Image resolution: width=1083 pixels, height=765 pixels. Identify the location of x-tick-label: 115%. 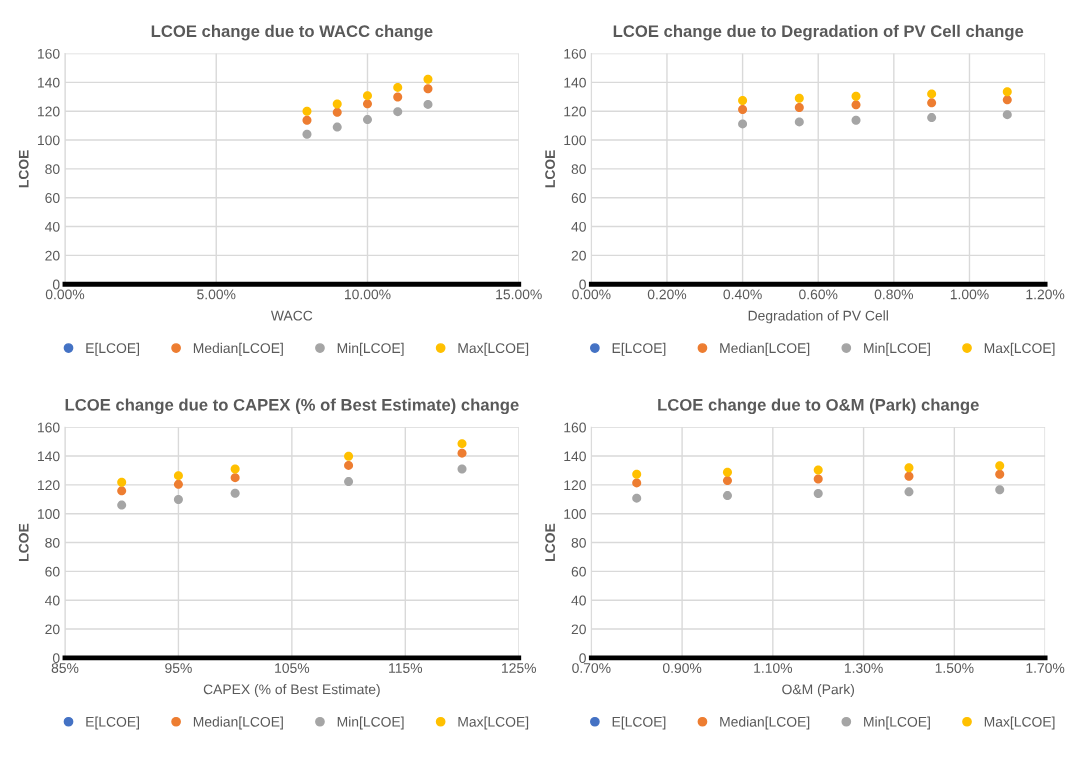
(406, 668).